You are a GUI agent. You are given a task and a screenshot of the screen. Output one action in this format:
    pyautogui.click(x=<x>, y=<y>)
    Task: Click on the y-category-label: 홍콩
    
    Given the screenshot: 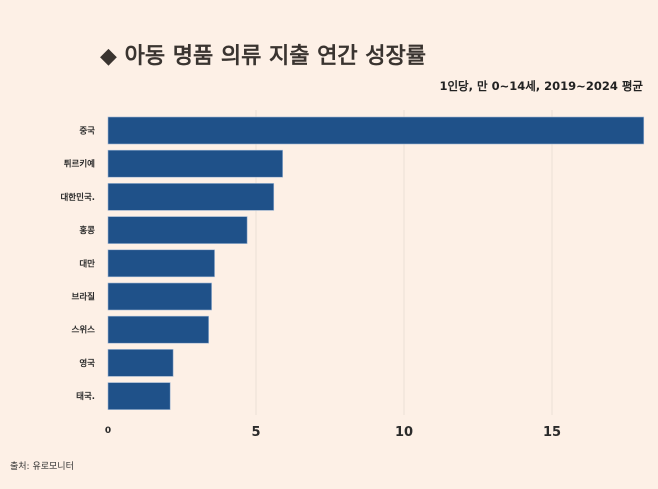 What is the action you would take?
    pyautogui.click(x=87, y=230)
    